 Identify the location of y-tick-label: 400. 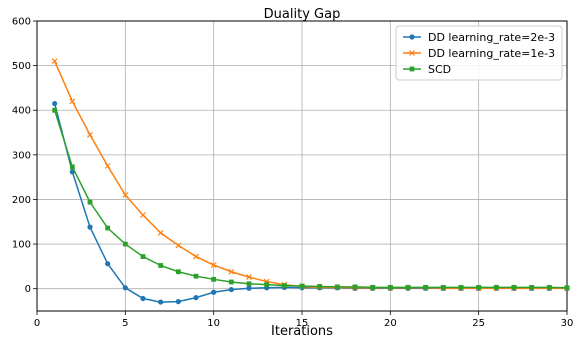
(21, 111).